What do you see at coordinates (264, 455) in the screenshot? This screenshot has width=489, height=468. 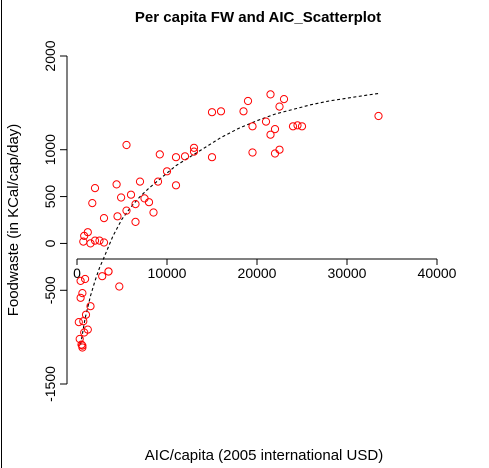 I see `x-axis-label: AIC/capita (2005 international USD)` at bounding box center [264, 455].